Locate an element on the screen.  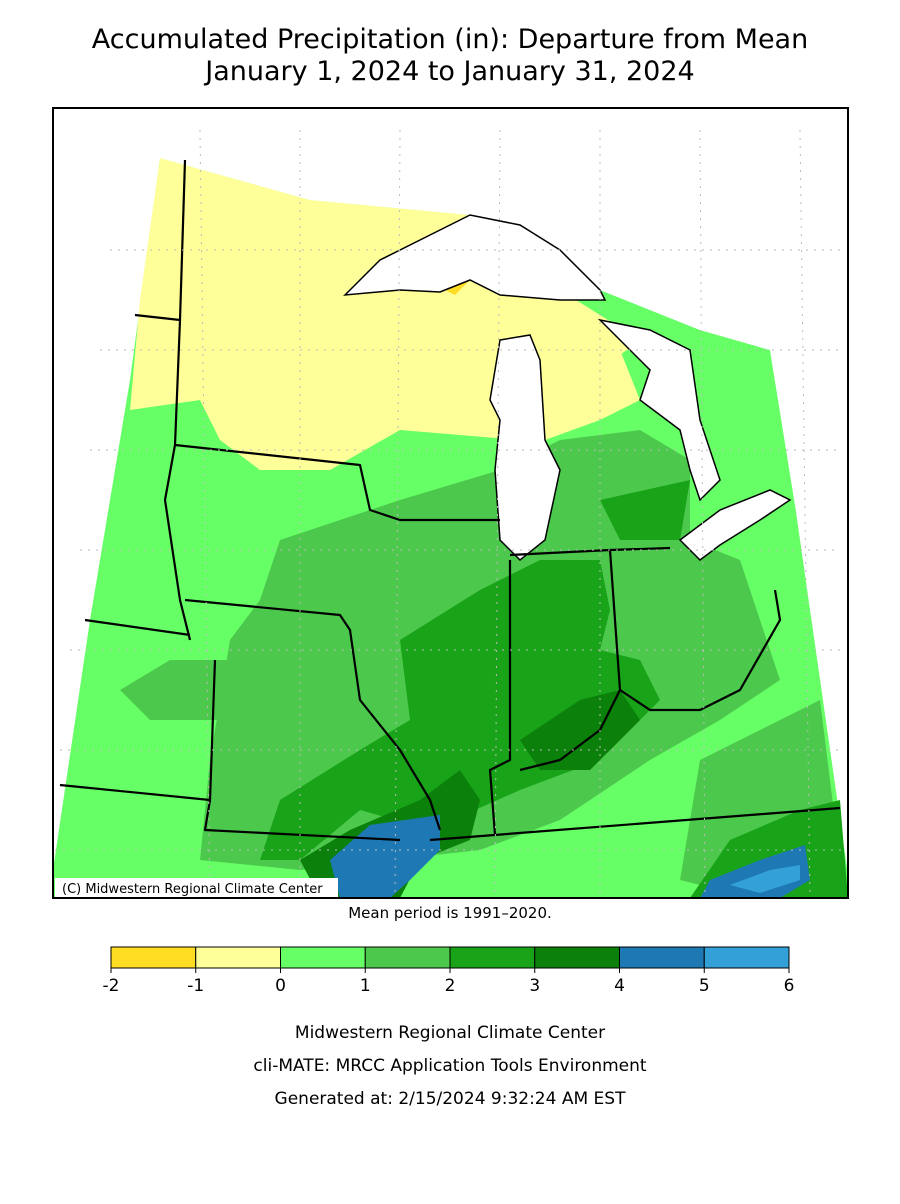
legend-tick-label: 2 is located at coordinates (450, 986).